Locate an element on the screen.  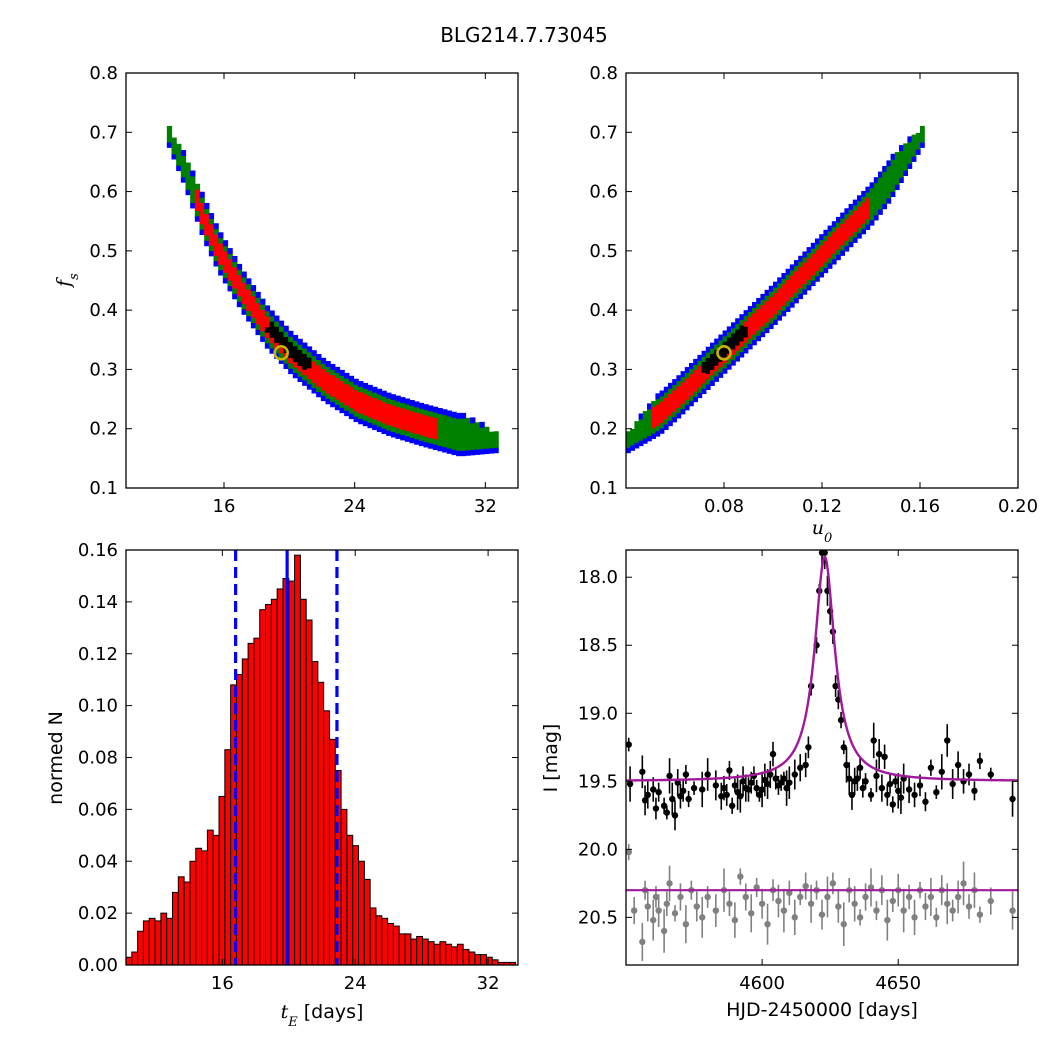
y-tick-label: 0.08 is located at coordinates (98, 758).